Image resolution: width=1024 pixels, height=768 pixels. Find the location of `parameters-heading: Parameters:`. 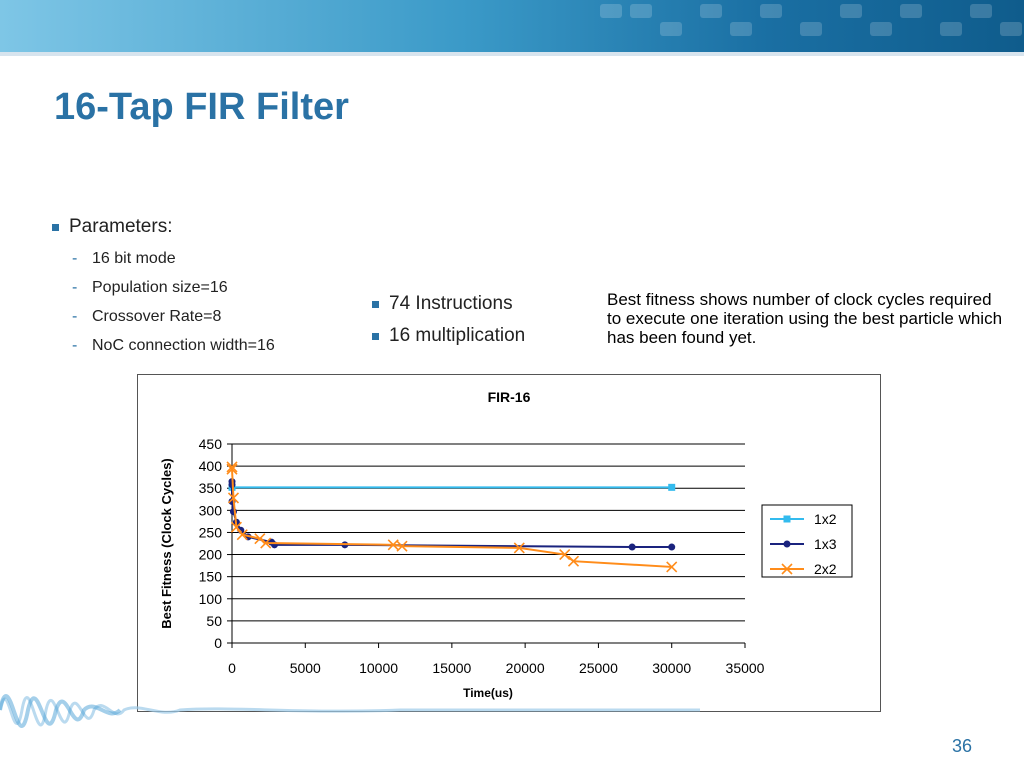

parameters-heading: Parameters: is located at coordinates (163, 227).